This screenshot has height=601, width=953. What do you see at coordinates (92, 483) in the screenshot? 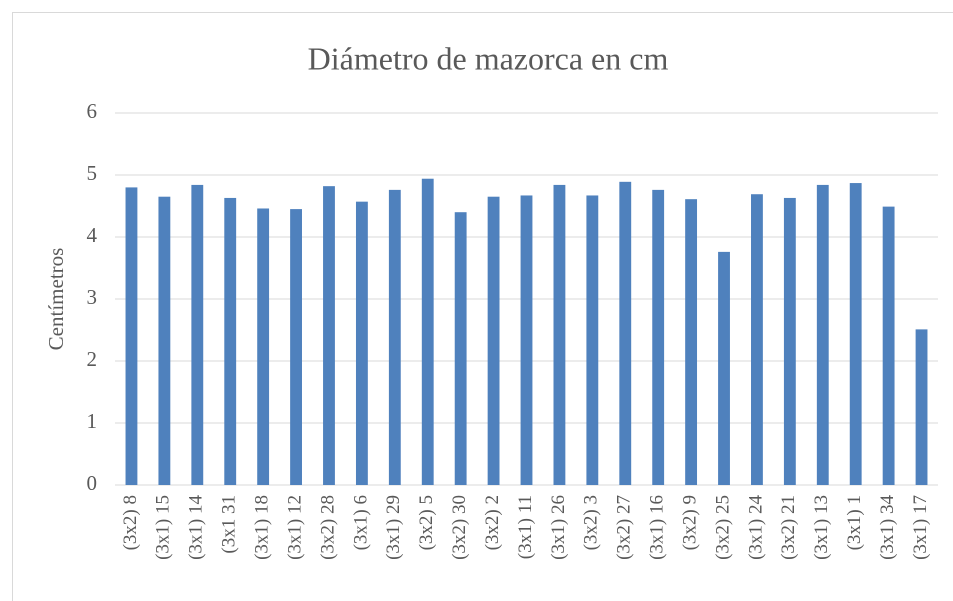
I see `y-tick-label: 0` at bounding box center [92, 483].